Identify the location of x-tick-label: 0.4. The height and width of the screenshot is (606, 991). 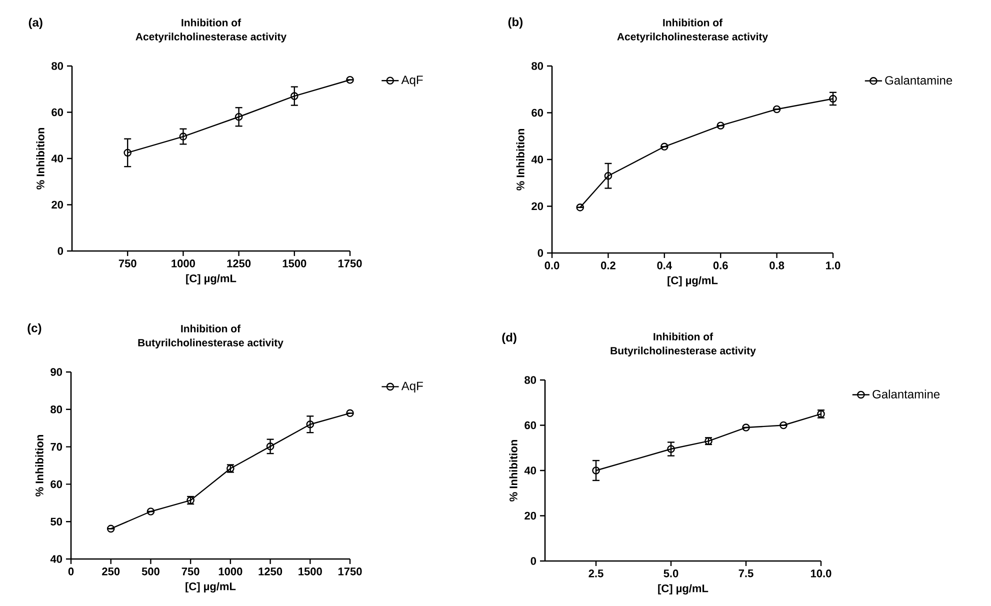
(664, 266).